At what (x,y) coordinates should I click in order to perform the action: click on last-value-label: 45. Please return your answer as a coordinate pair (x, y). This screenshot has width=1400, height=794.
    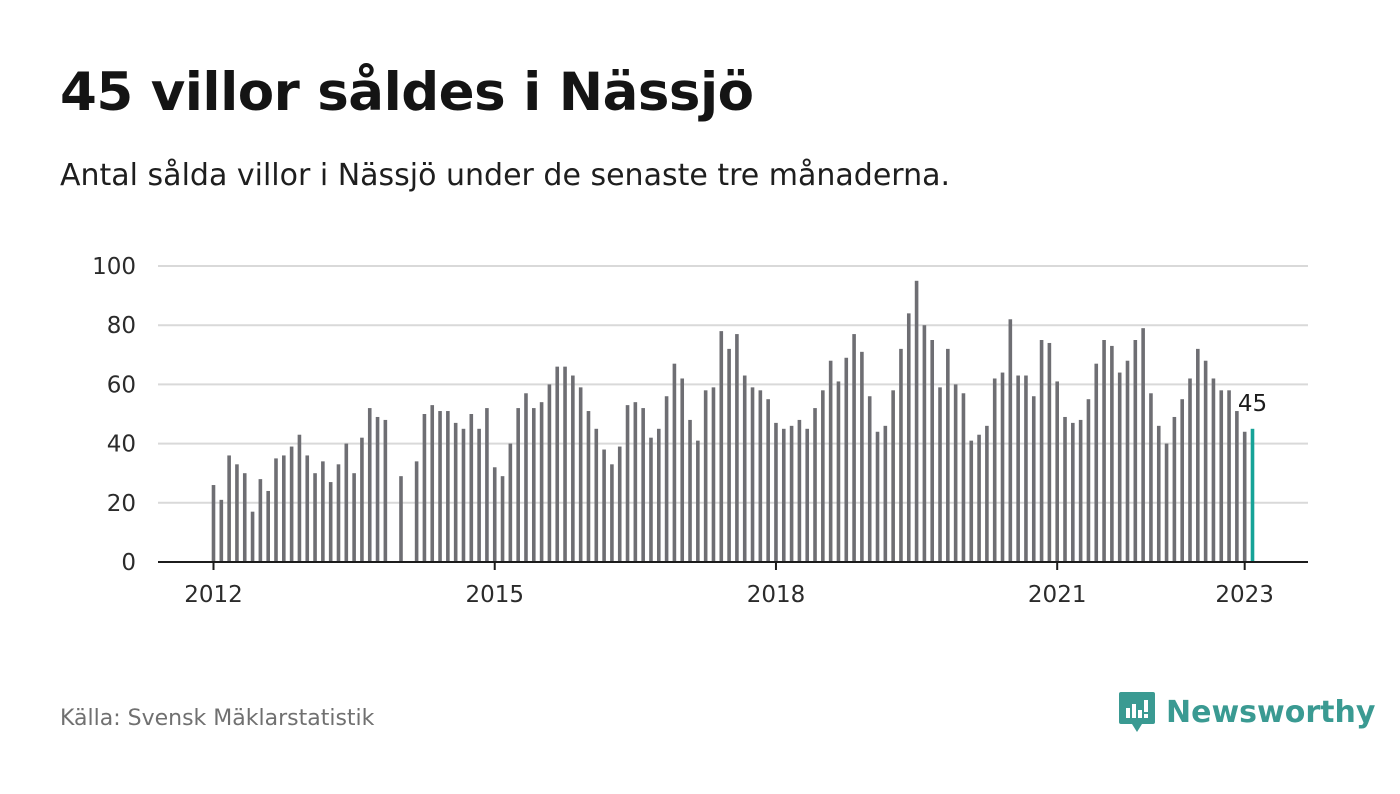
    Looking at the image, I should click on (1252, 404).